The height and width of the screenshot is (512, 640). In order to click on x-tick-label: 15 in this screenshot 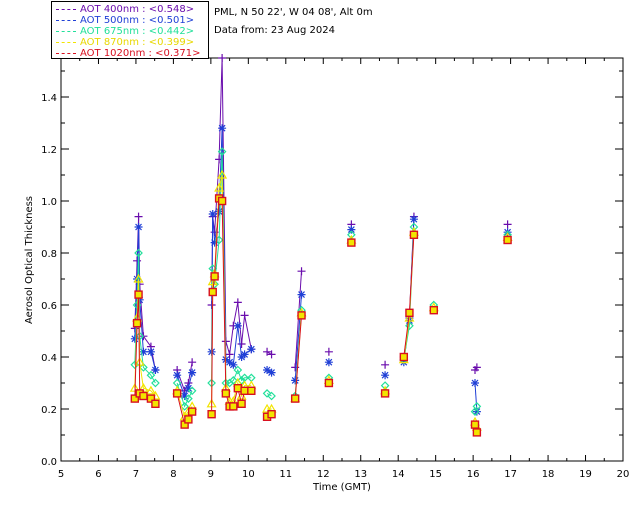, I will do `click(435, 474)`.